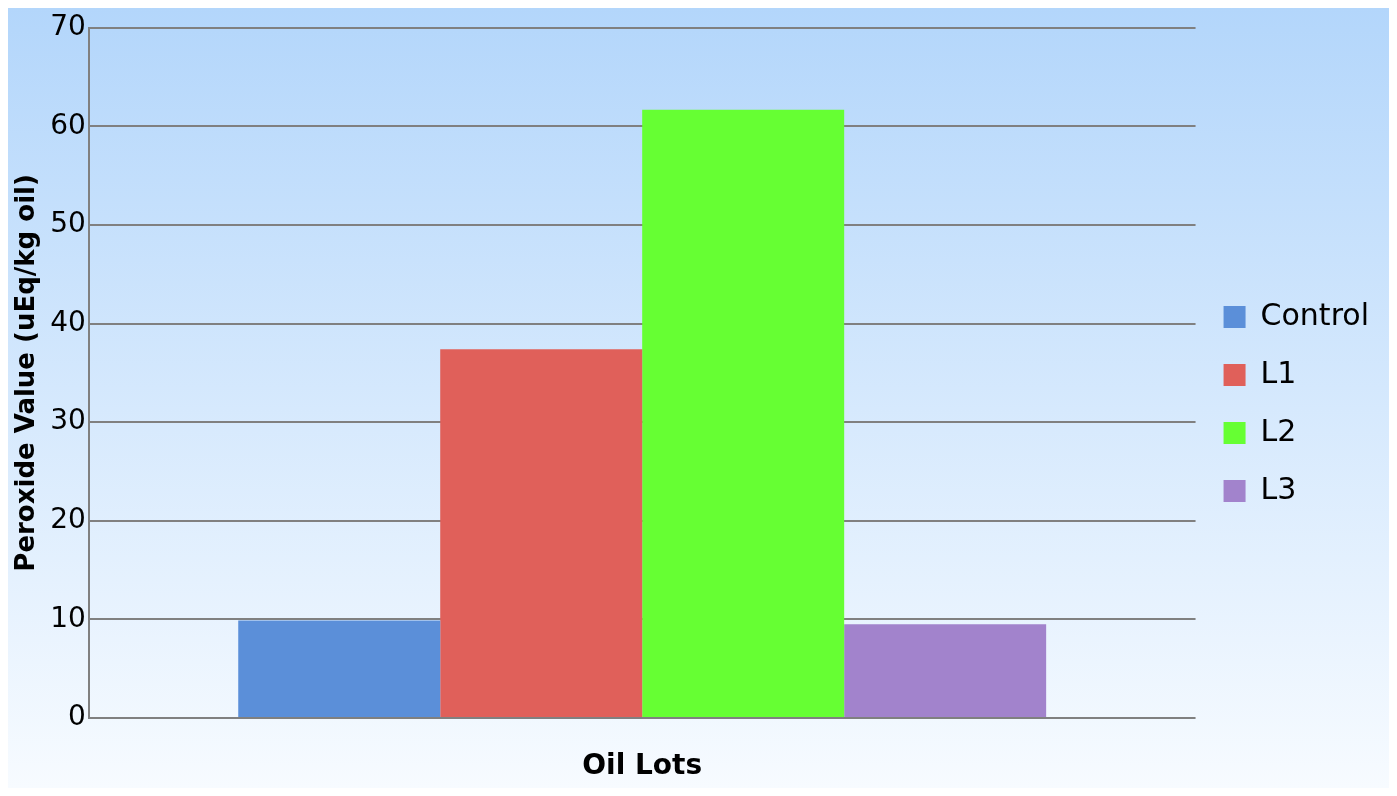  Describe the element at coordinates (68, 26) in the screenshot. I see `y-tick-label: 70` at that location.